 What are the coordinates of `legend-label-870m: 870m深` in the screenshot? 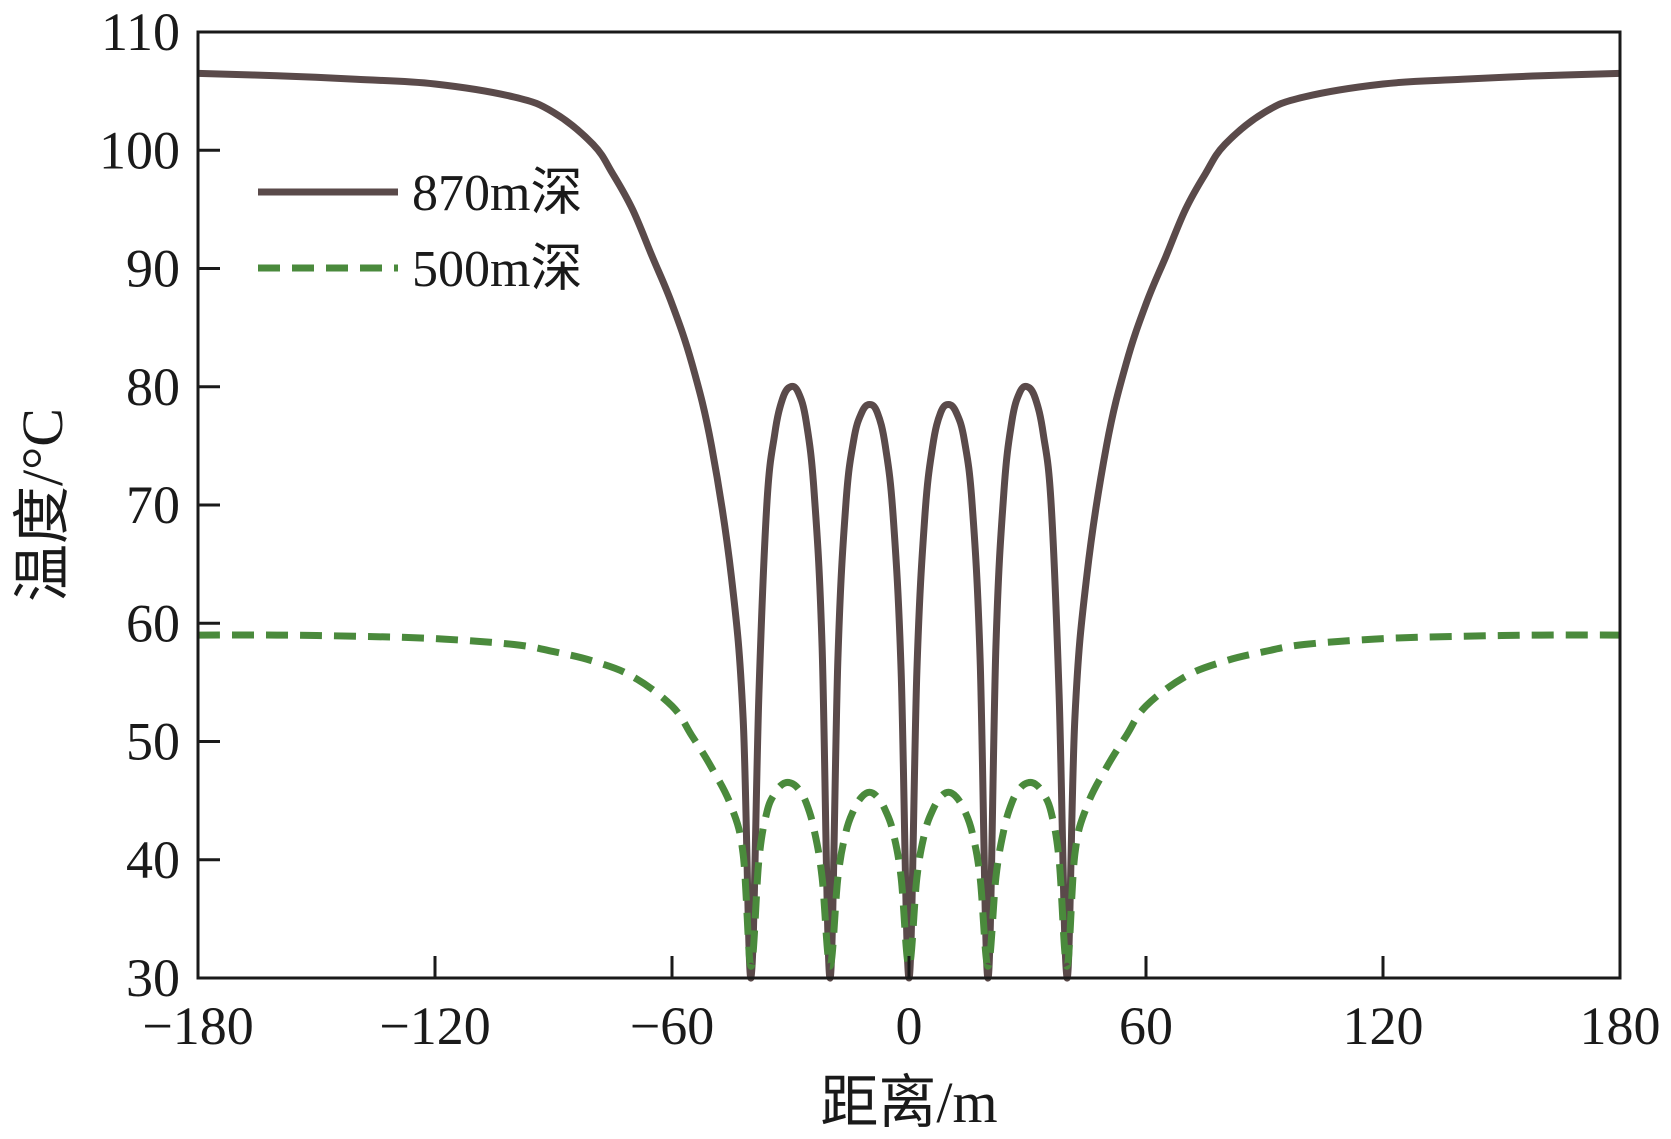 It's located at (497, 193).